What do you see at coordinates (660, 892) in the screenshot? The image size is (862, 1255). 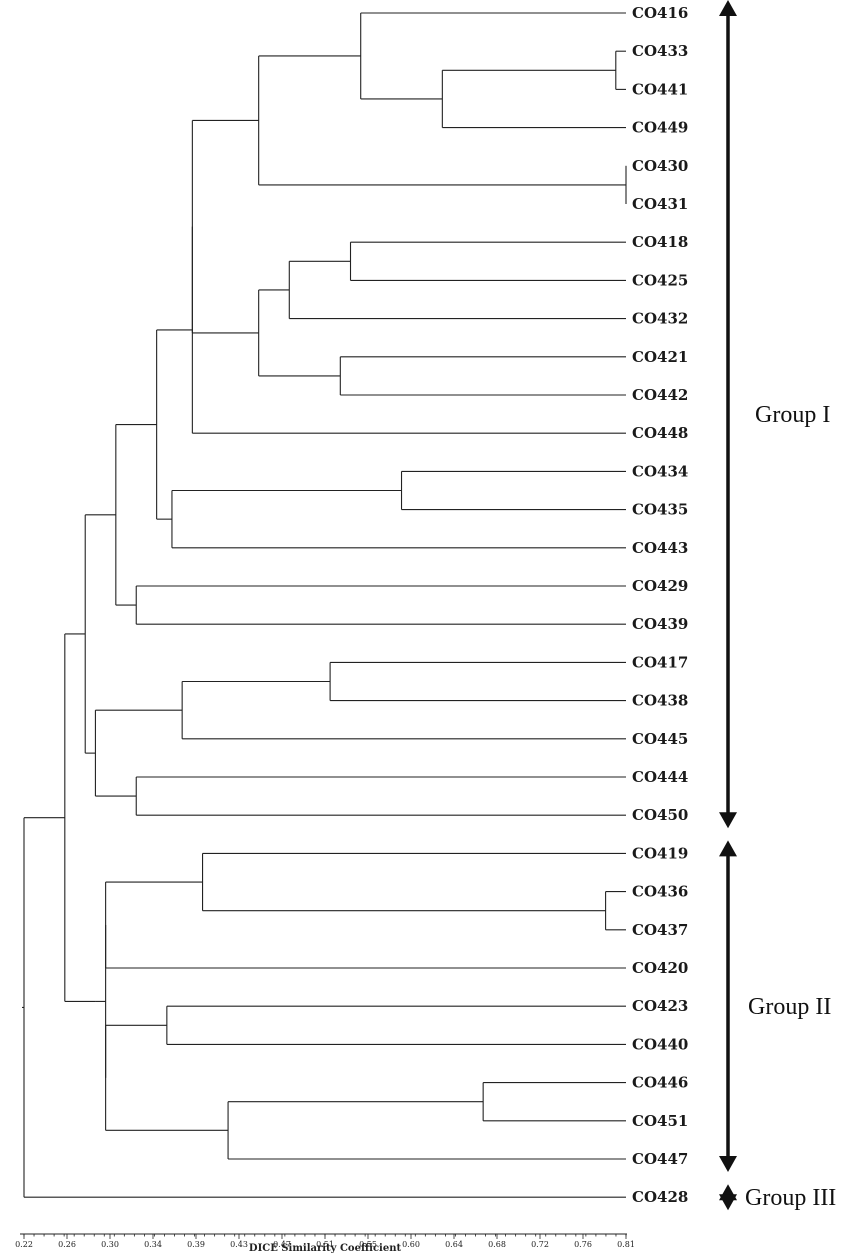 I see `leaf-label: CO436` at bounding box center [660, 892].